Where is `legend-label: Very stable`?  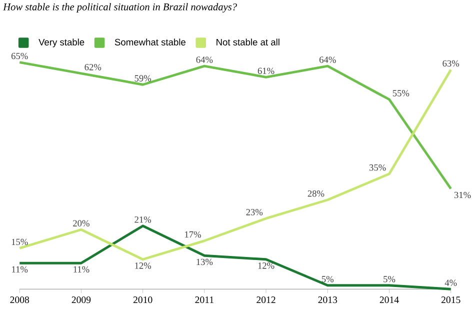
legend-label: Very stable is located at coordinates (61, 43).